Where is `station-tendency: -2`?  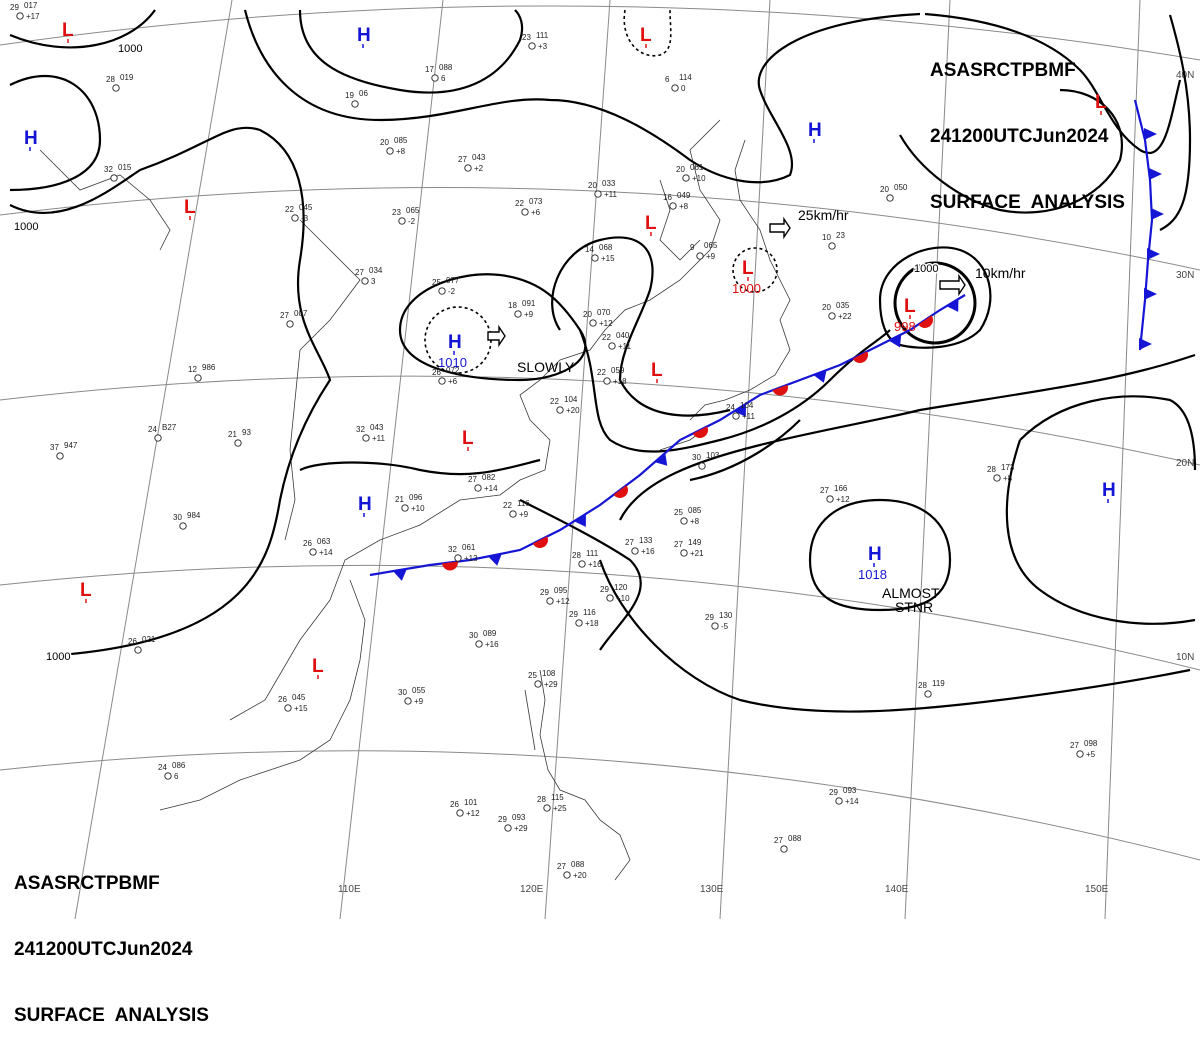
station-tendency: -2 is located at coordinates (452, 291).